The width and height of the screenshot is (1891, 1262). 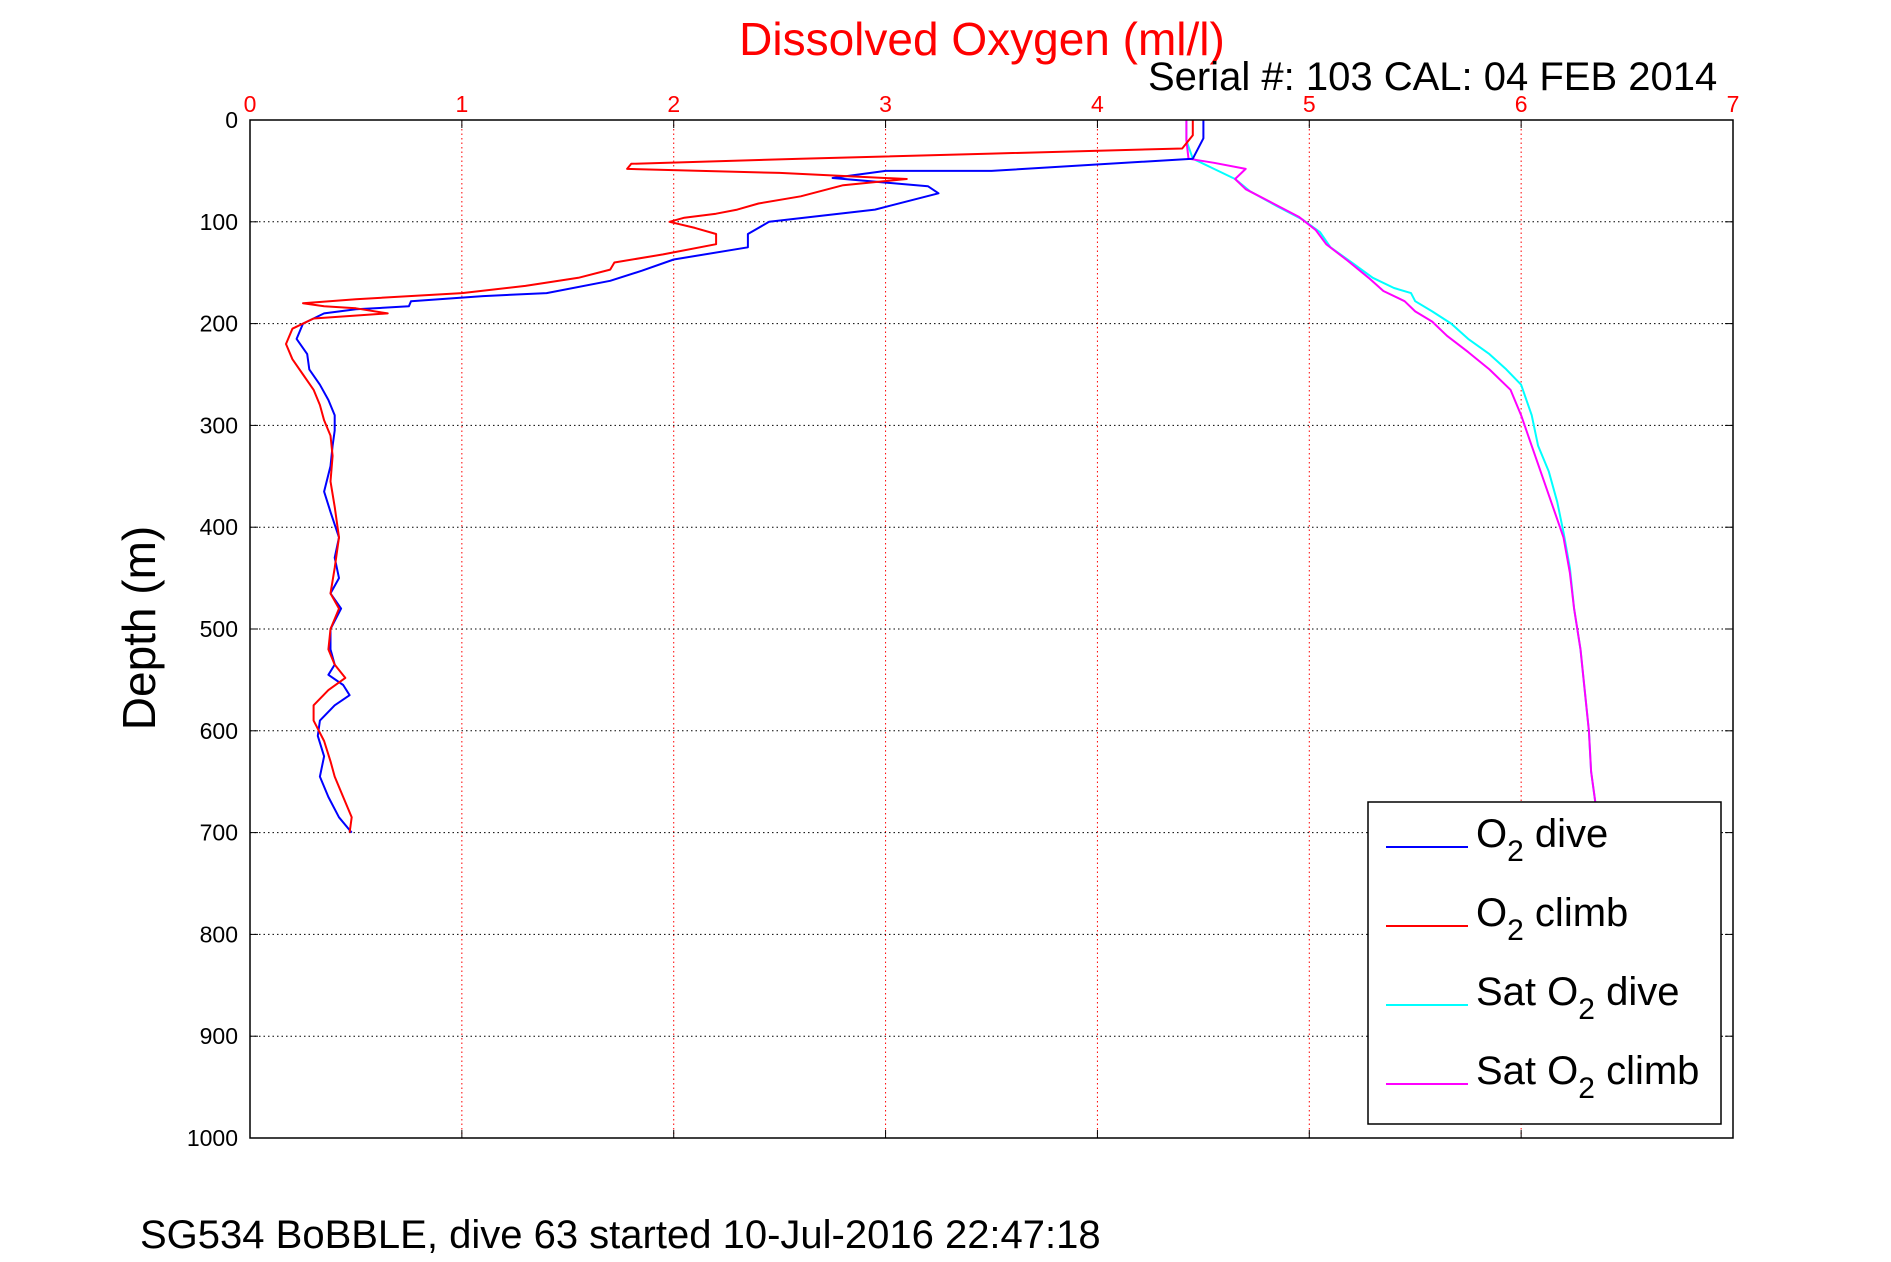 What do you see at coordinates (219, 934) in the screenshot?
I see `y-tick-label: 800` at bounding box center [219, 934].